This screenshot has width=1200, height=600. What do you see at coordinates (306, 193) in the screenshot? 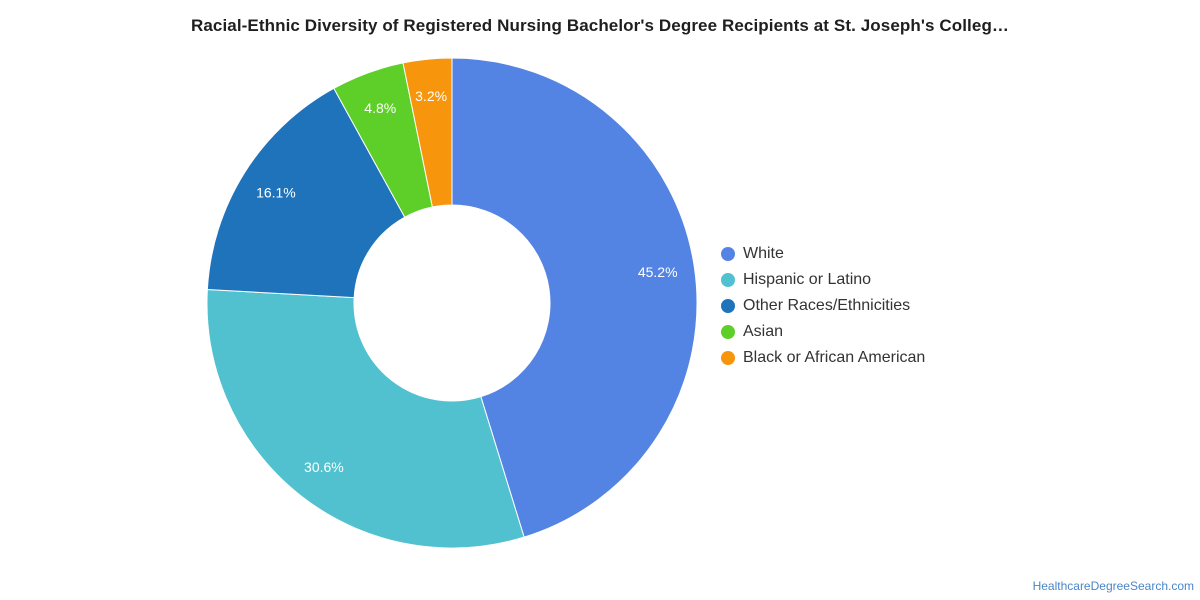
I see `donut-slice-other-races-ethnicities` at bounding box center [306, 193].